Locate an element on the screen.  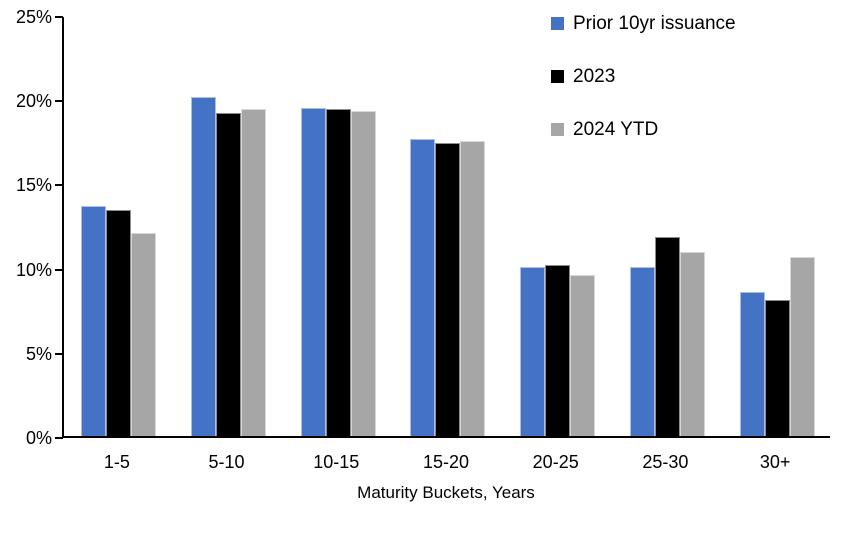
x-axis-category-label: 5-10 is located at coordinates (226, 462).